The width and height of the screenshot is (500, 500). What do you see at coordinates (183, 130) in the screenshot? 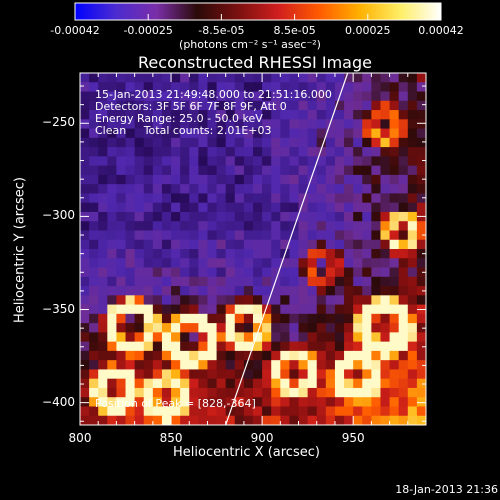
I see `info-line-4: Clean Total counts: 2.01E+03` at bounding box center [183, 130].